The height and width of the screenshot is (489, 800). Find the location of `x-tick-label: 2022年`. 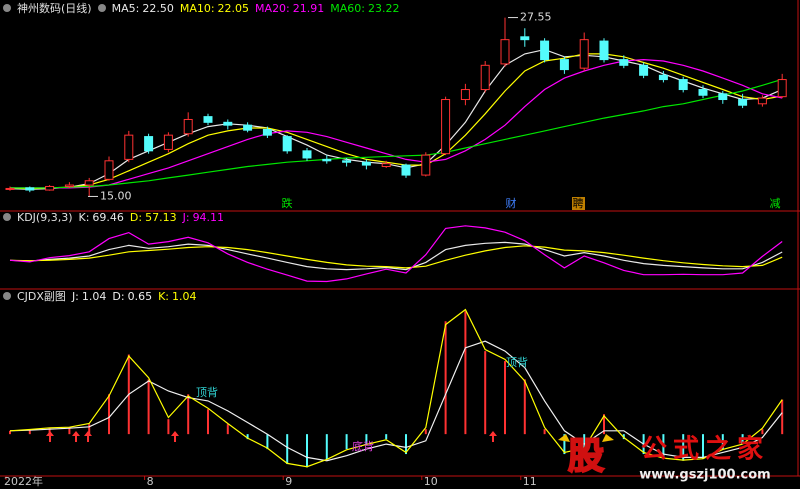

x-tick-label: 2022年 is located at coordinates (23, 481).